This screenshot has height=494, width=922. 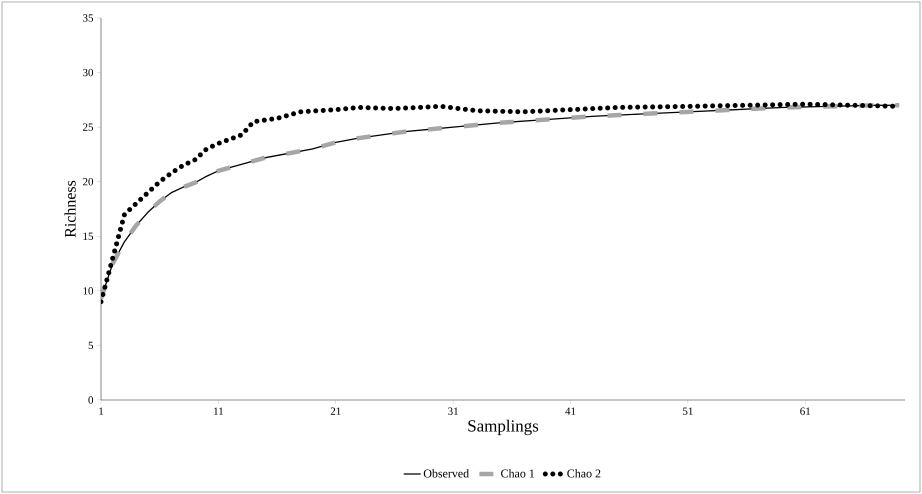 I want to click on x-tick-label: 51, so click(x=688, y=411).